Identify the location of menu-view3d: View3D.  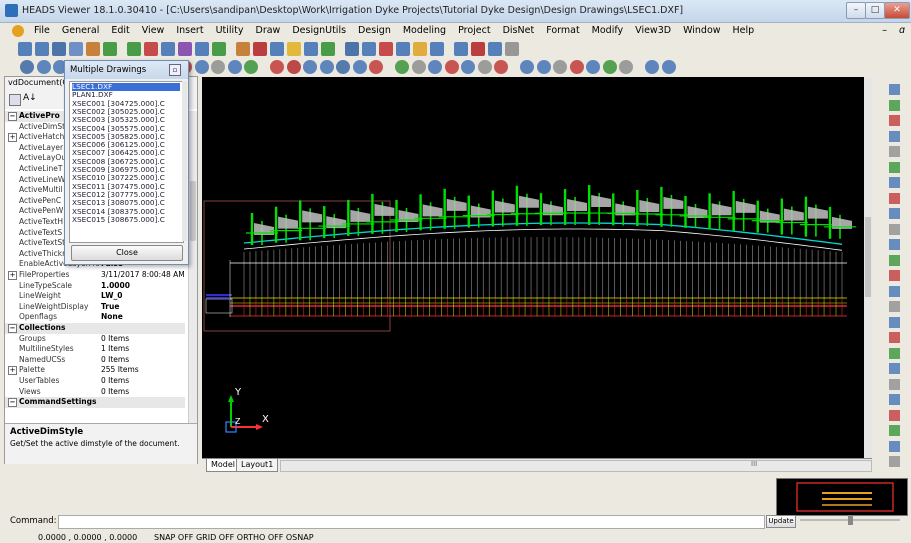
(653, 30).